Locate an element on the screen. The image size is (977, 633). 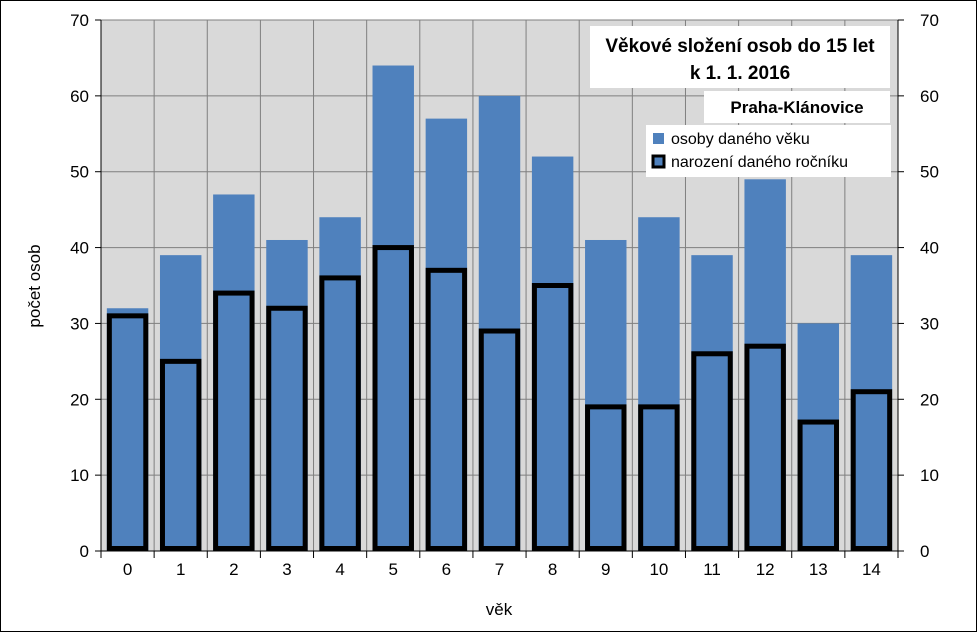
x-axis-title: věk is located at coordinates (499, 609).